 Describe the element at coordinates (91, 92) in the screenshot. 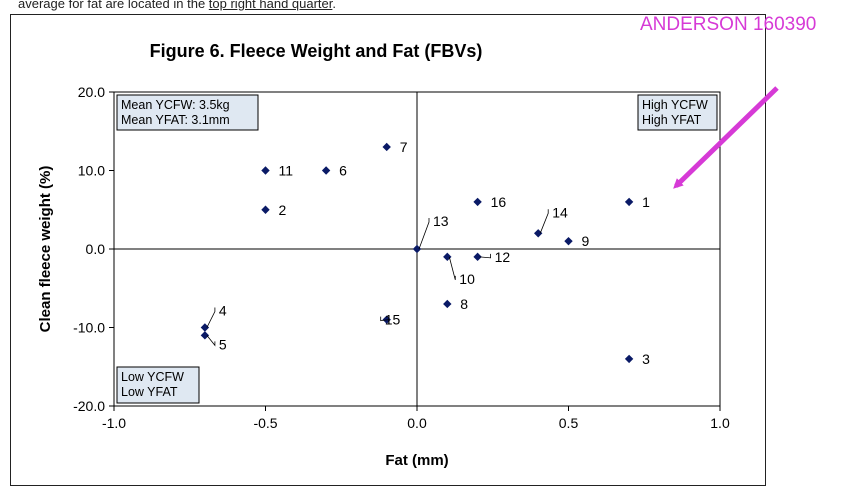

I see `y-tick-label: 20.0` at that location.